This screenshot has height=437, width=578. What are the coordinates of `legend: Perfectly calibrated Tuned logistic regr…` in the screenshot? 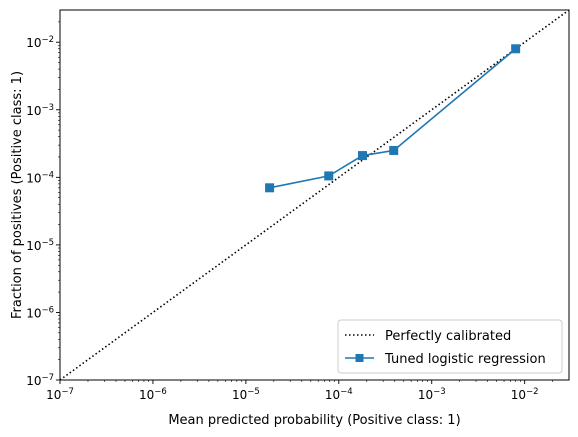 It's located at (450, 346).